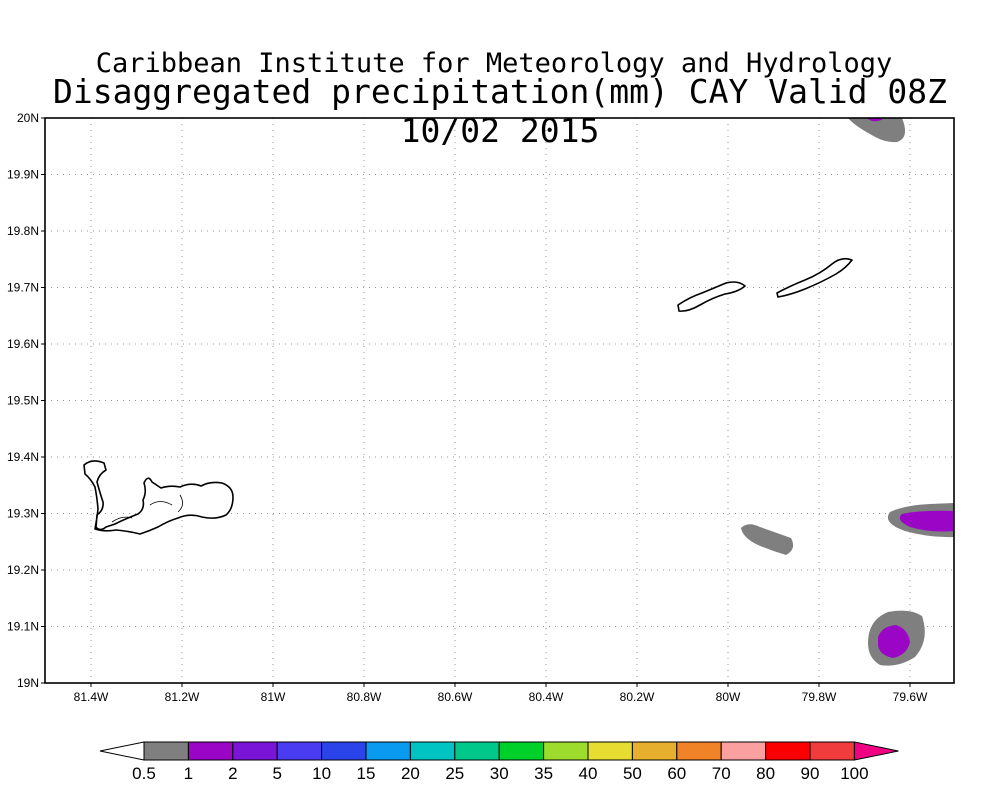  I want to click on lon-tick-label: 81W, so click(273, 697).